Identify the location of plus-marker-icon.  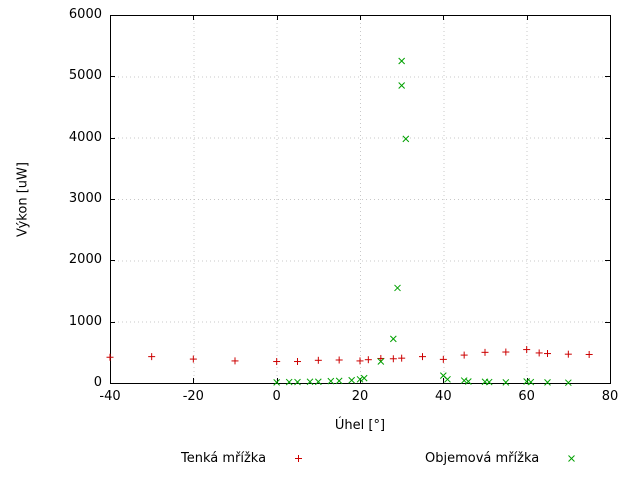
(298, 458).